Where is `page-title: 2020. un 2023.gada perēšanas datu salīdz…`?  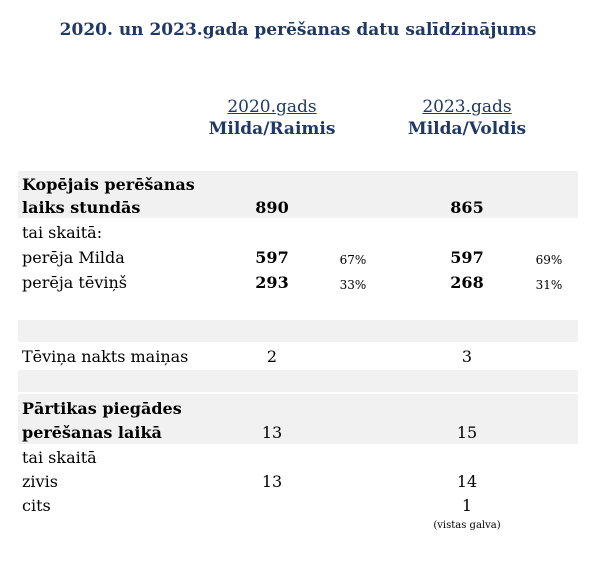 page-title: 2020. un 2023.gada perēšanas datu salīdz… is located at coordinates (298, 30).